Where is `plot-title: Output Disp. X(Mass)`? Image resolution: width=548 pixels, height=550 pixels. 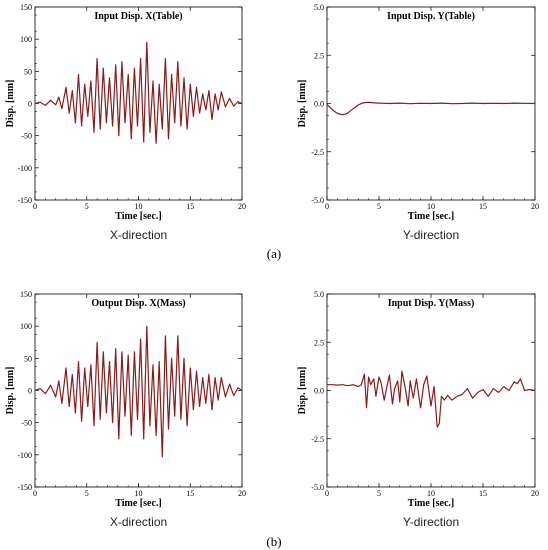 plot-title: Output Disp. X(Mass) is located at coordinates (138, 303).